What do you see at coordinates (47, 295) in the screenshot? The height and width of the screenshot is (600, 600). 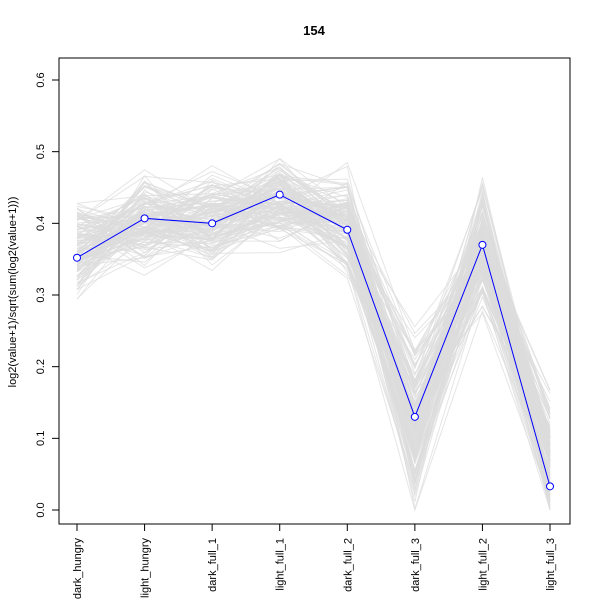 I see `y-axis: 0.0 0.1 0.2 0.3 0.4 0.5 0.6` at bounding box center [47, 295].